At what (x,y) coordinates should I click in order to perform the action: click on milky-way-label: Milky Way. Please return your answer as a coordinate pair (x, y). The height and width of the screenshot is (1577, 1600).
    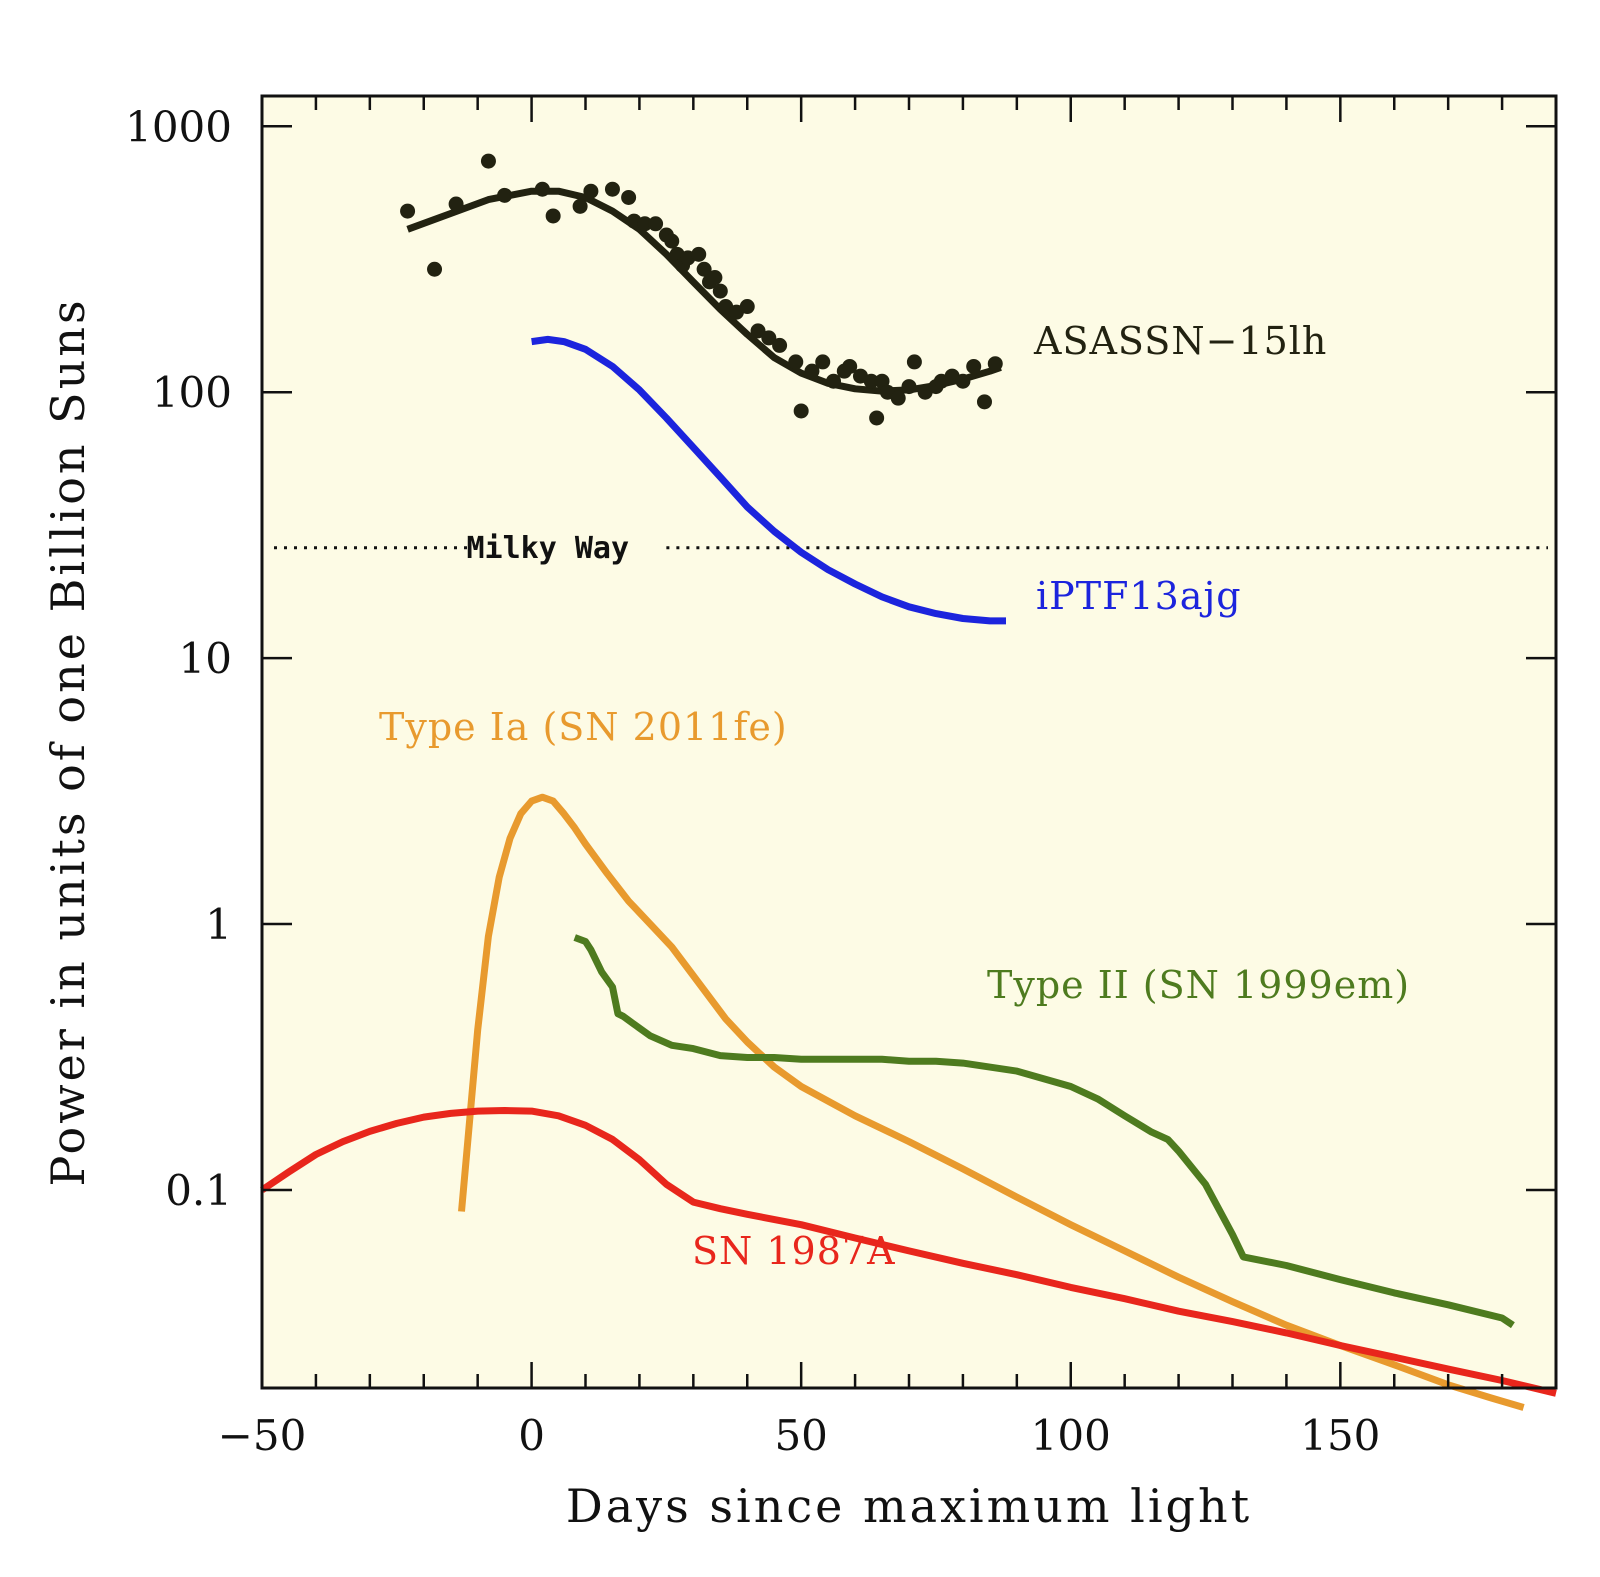
    Looking at the image, I should click on (547, 548).